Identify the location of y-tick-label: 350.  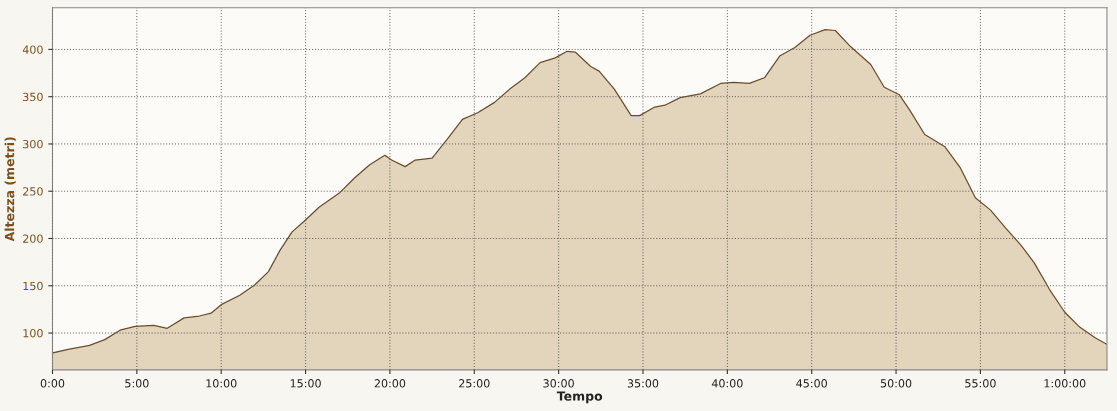
(33, 97).